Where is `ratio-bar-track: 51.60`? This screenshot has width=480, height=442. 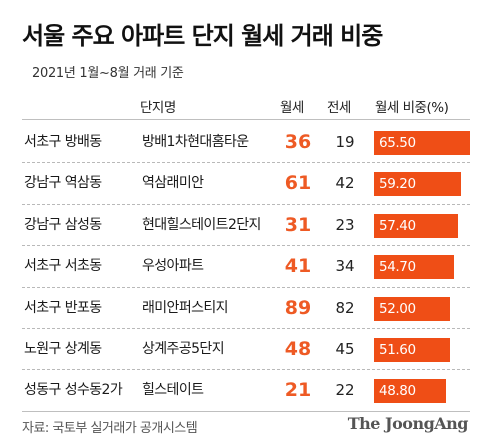 ratio-bar-track: 51.60 is located at coordinates (422, 349).